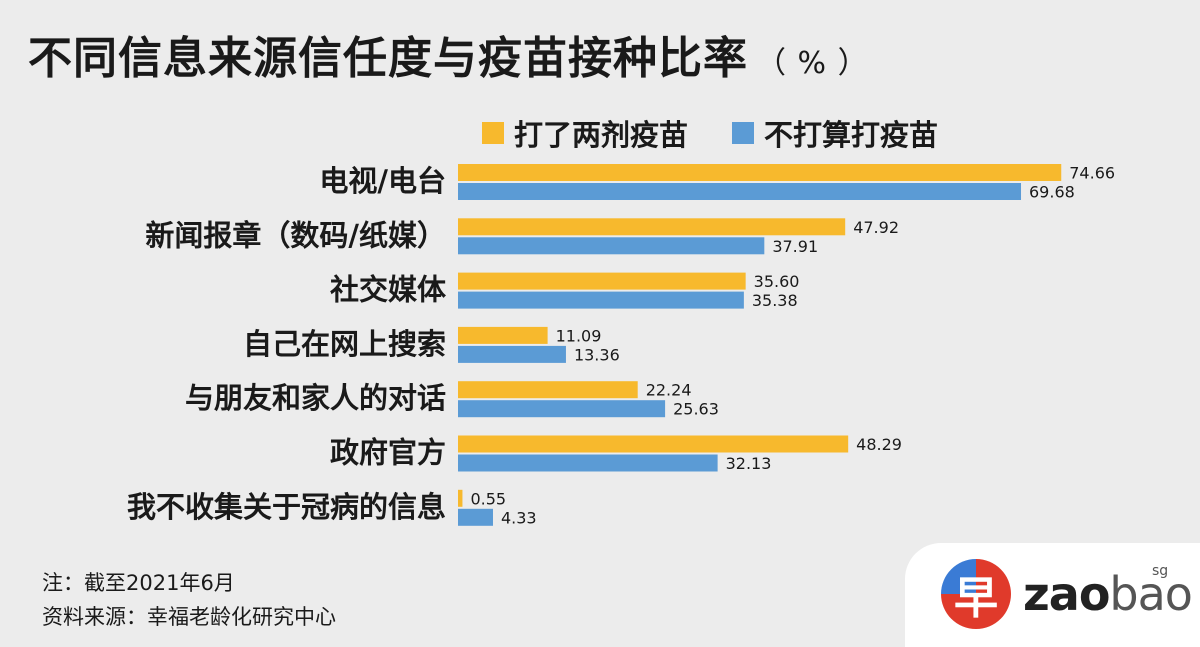  Describe the element at coordinates (1092, 173) in the screenshot. I see `value-label-vaccinated: 74.66` at that location.